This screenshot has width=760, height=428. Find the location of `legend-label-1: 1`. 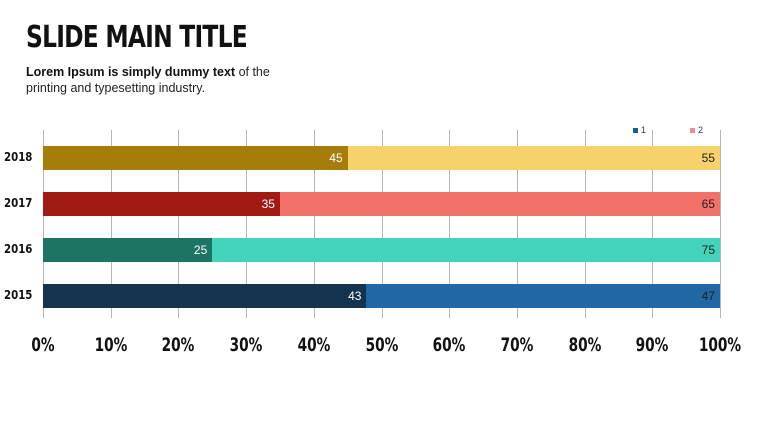

legend-label-1: 1 is located at coordinates (644, 130).